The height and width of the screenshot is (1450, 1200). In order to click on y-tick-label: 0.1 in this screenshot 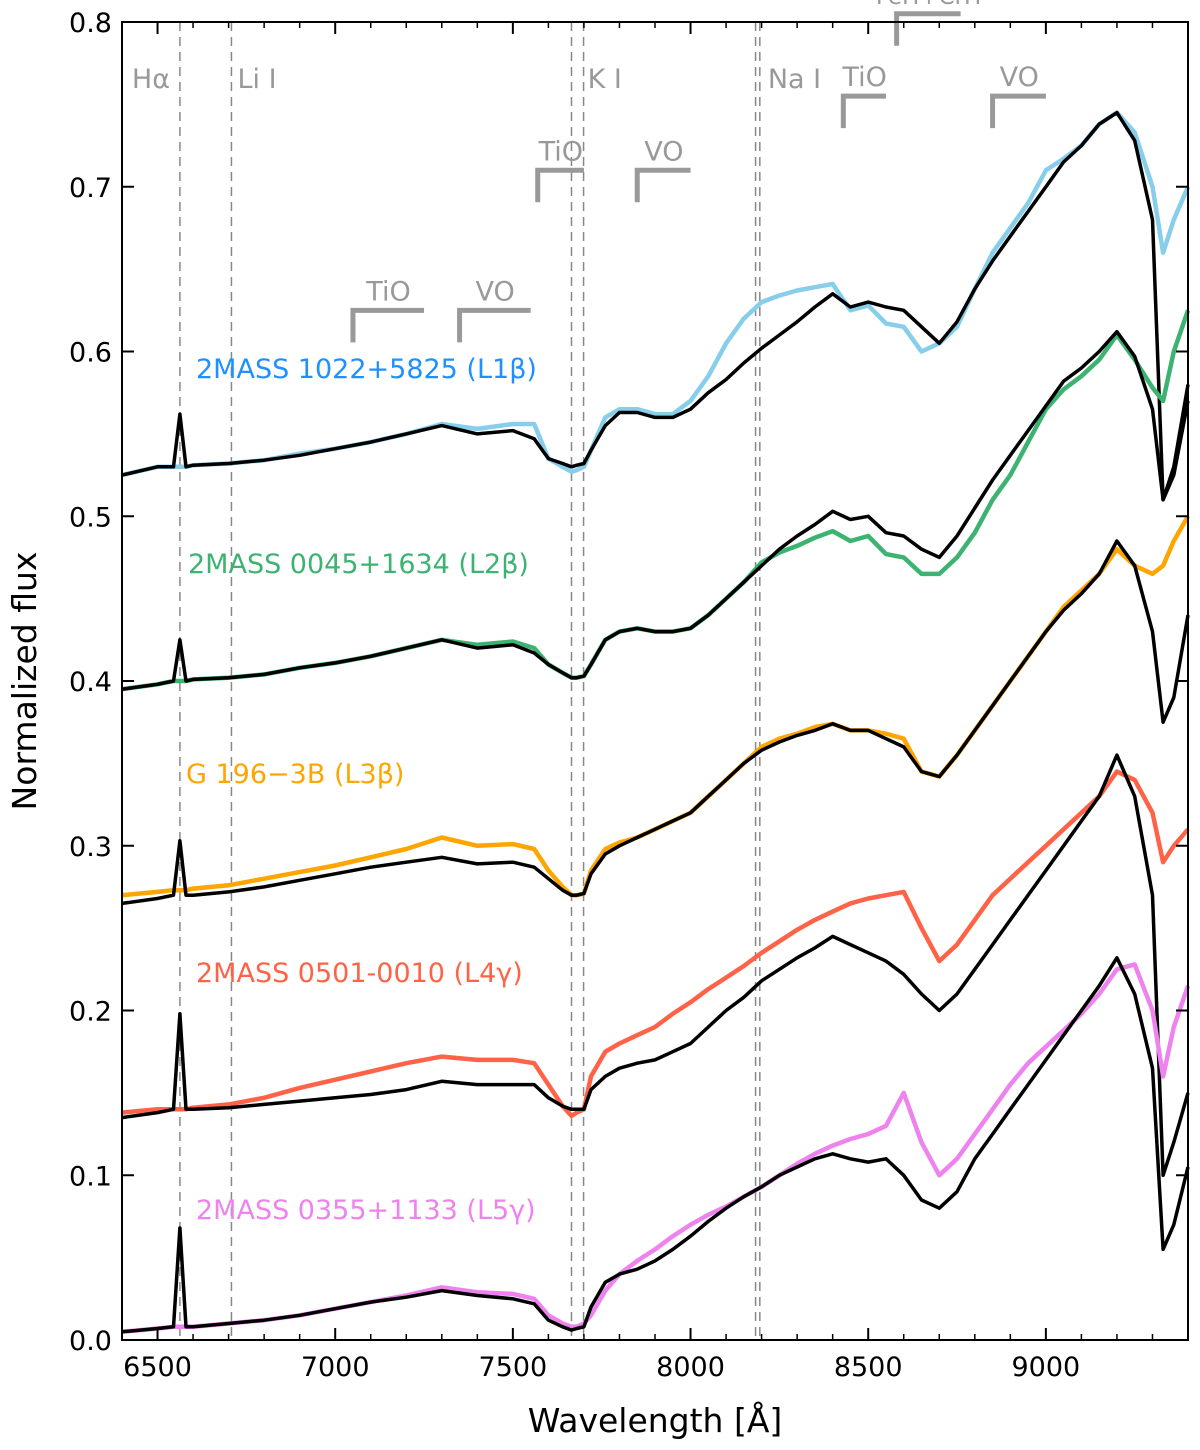, I will do `click(90, 1176)`.